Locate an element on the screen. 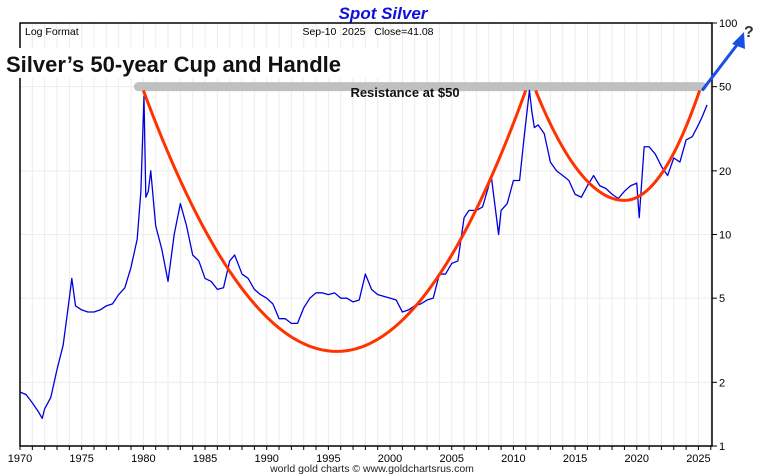 This screenshot has width=760, height=475. x-tick-label: 1975 is located at coordinates (81, 459).